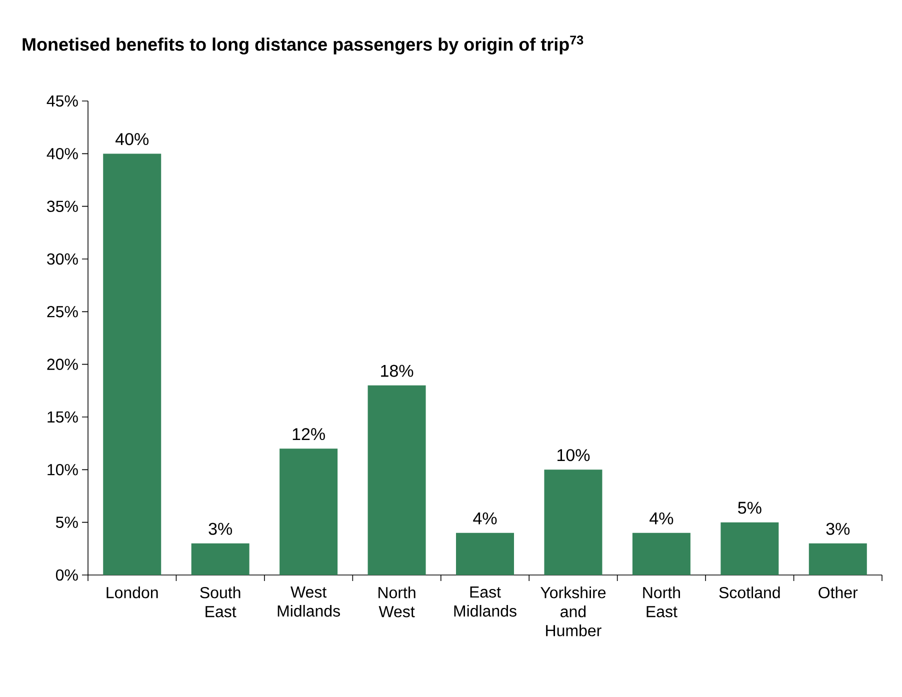 The width and height of the screenshot is (902, 697). Describe the element at coordinates (62, 206) in the screenshot. I see `y-tick-label: 35%` at that location.